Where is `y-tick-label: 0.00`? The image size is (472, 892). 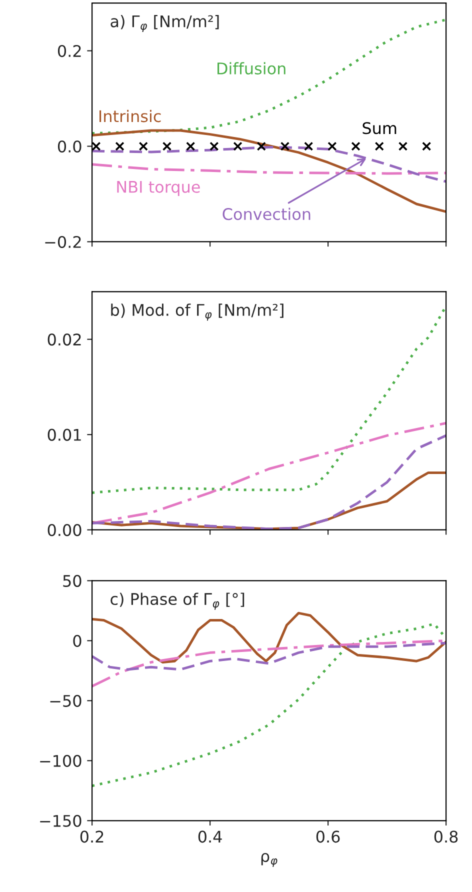 y-tick-label: 0.00 is located at coordinates (65, 530).